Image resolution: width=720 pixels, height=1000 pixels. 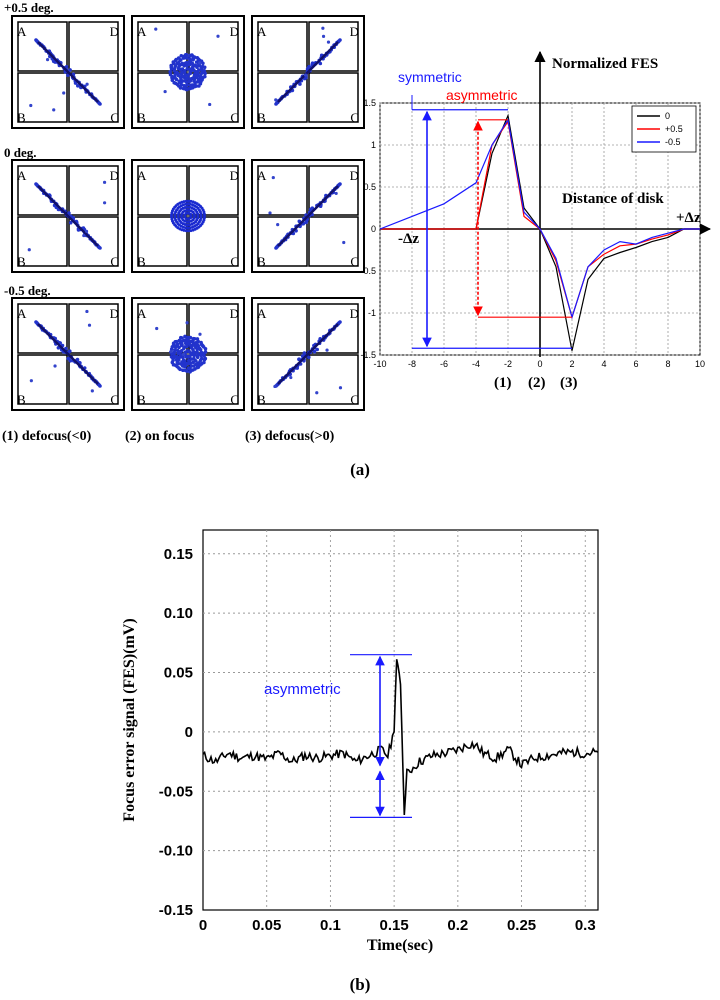 I want to click on detector-1-2: A D B C, so click(x=308, y=216).